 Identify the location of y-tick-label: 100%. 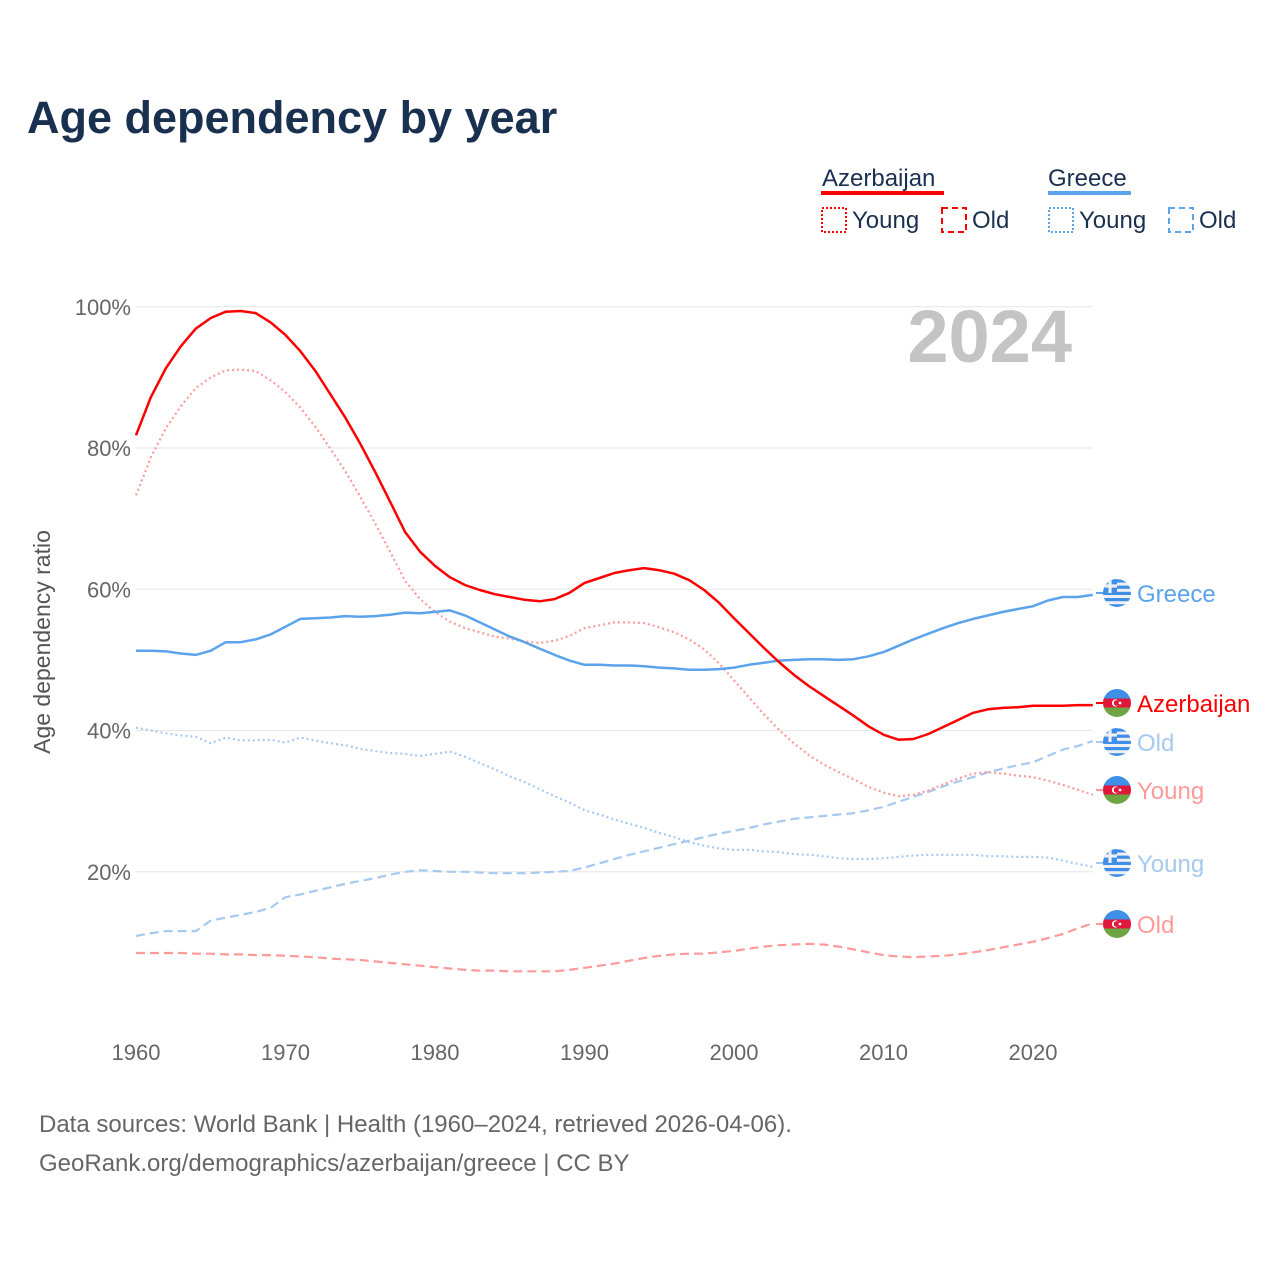
(103, 307).